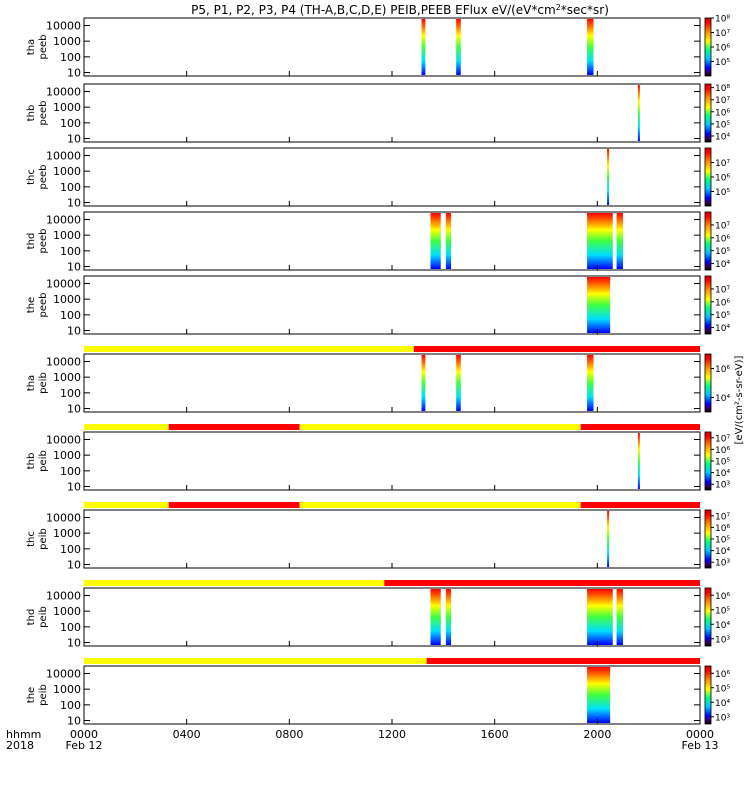  Describe the element at coordinates (378, 618) in the screenshot. I see `panel-thd-peib: 10 100 1000 10000 thd peib 10³ 10⁴ 10⁵ 10⁶` at that location.